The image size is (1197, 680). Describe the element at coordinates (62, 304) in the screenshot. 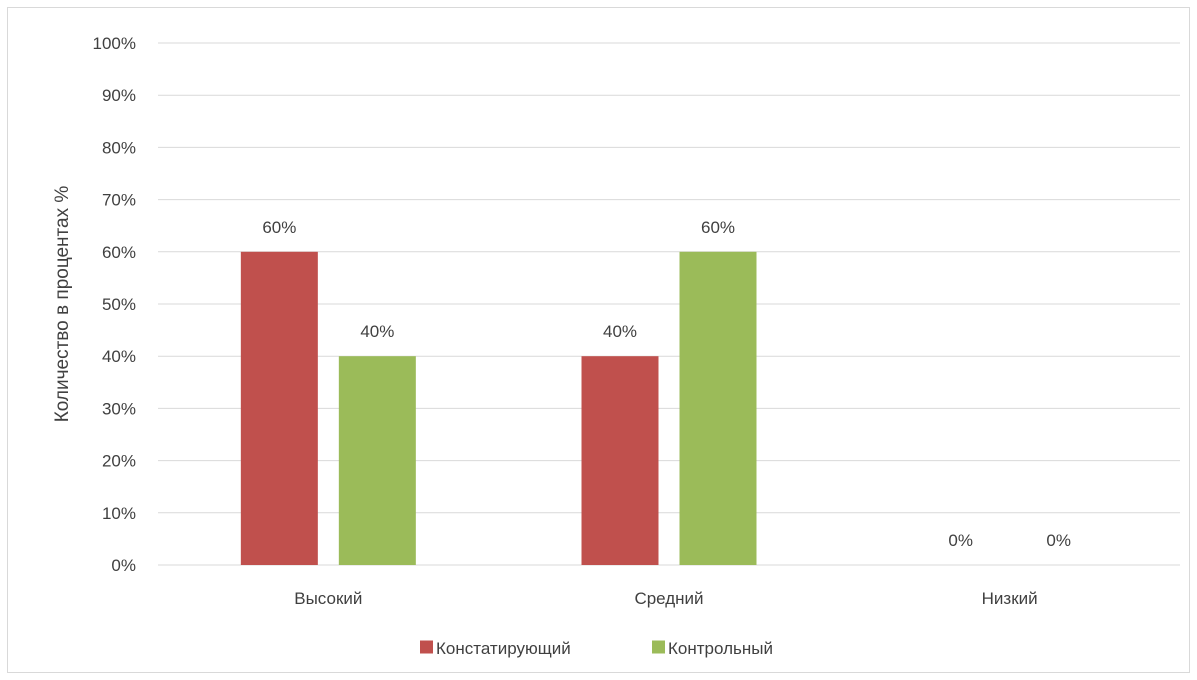

I see `y-axis-title: Количество в процентах %` at that location.